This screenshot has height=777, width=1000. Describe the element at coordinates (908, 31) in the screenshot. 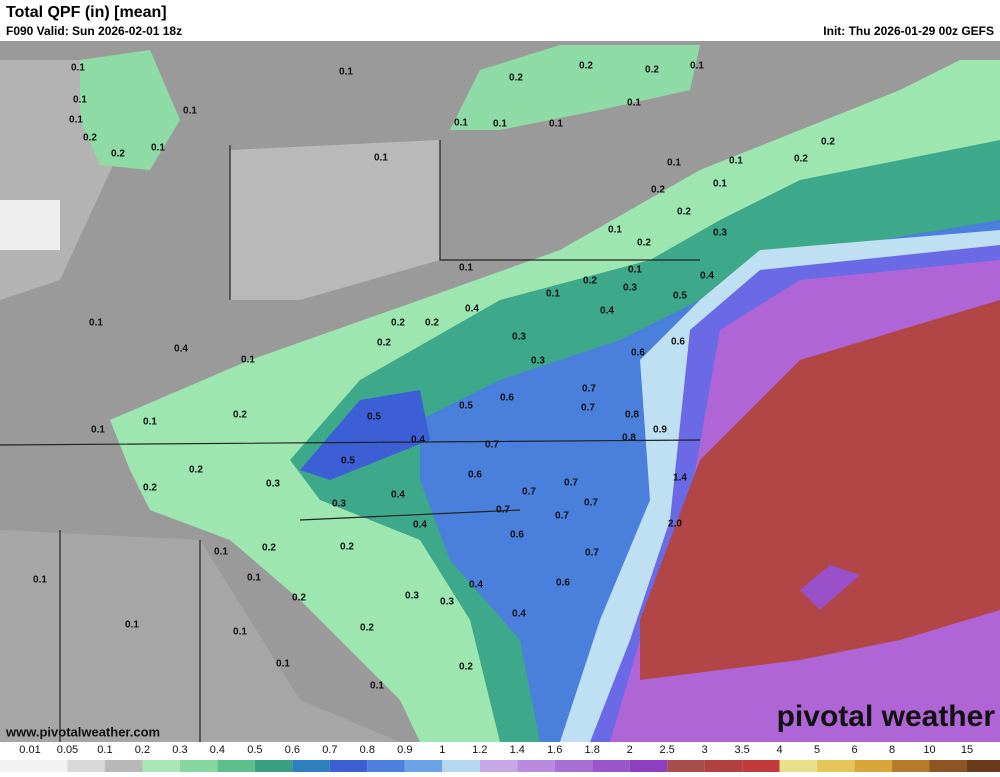

I see `init-time: Init: Thu 2026-01-29 00z GEFS` at that location.